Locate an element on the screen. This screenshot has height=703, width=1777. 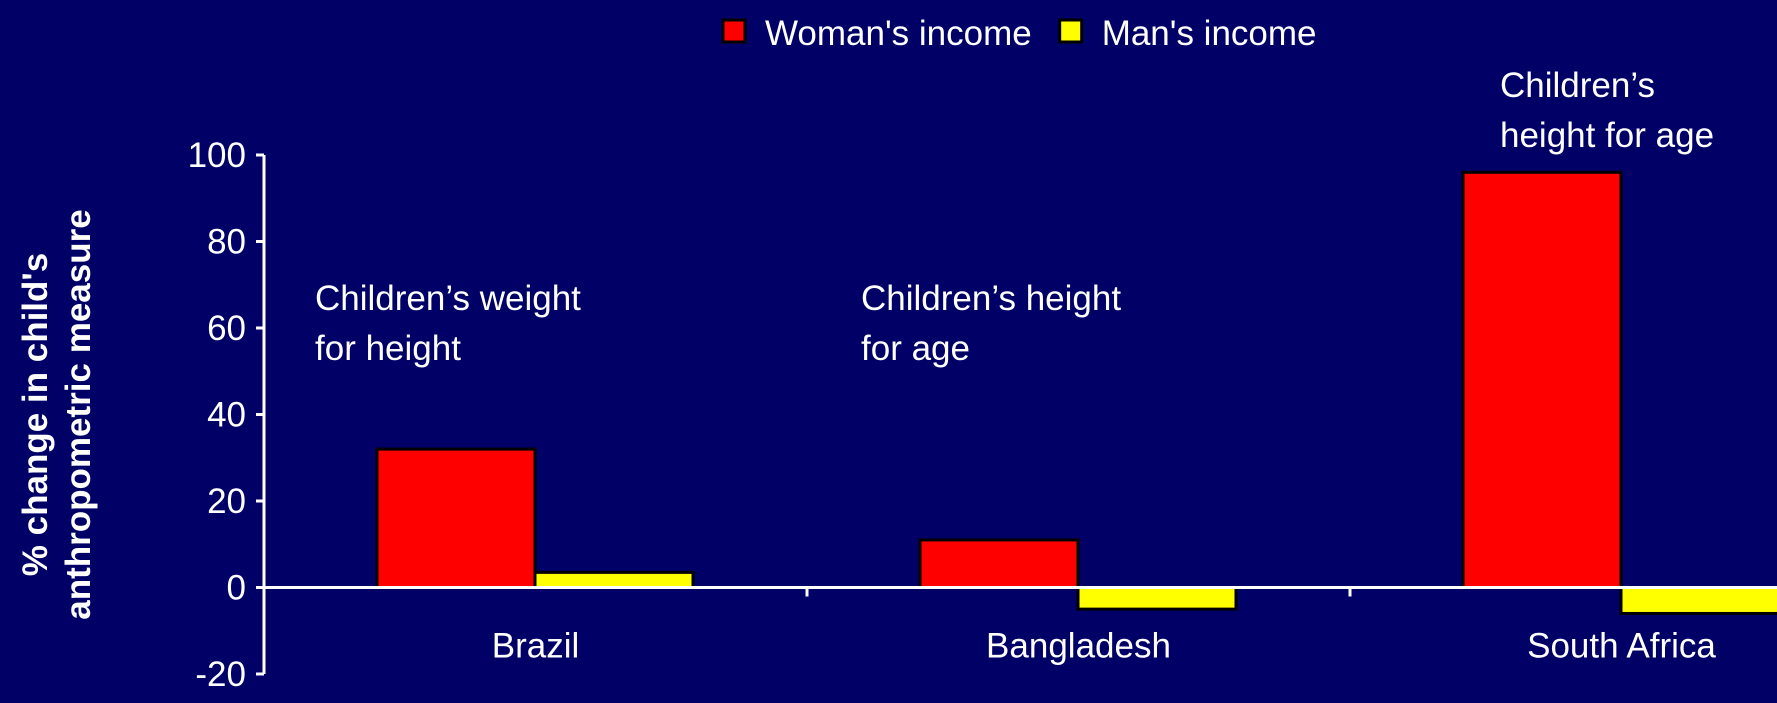
y-tick-label: 20 is located at coordinates (226, 501).